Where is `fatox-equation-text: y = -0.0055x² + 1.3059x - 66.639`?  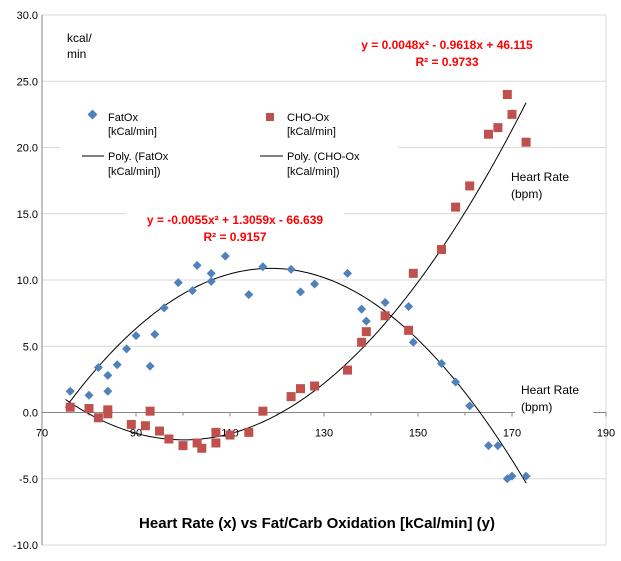
fatox-equation-text: y = -0.0055x² + 1.3059x - 66.639 is located at coordinates (235, 220).